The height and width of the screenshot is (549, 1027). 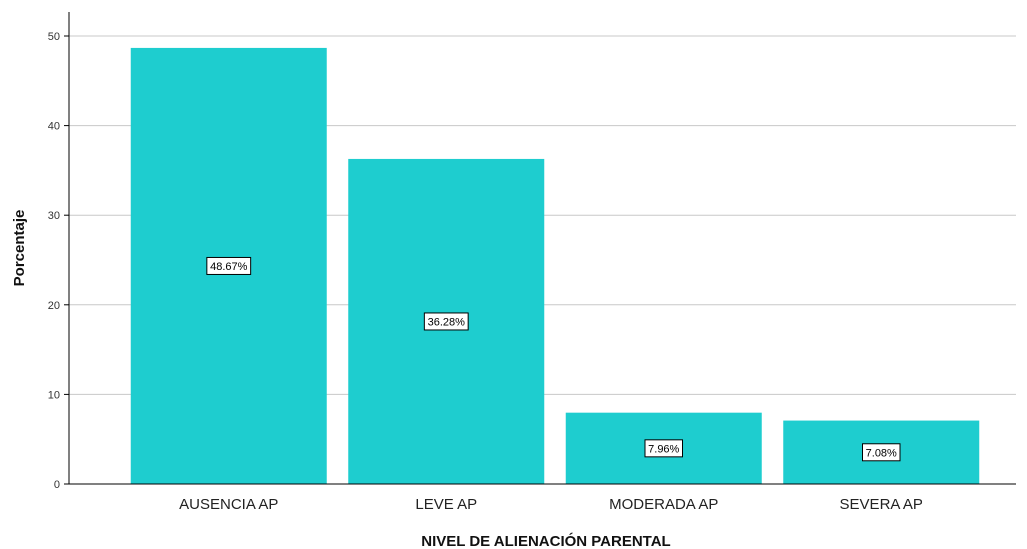 I want to click on x-tick-label: LEVE AP, so click(x=446, y=504).